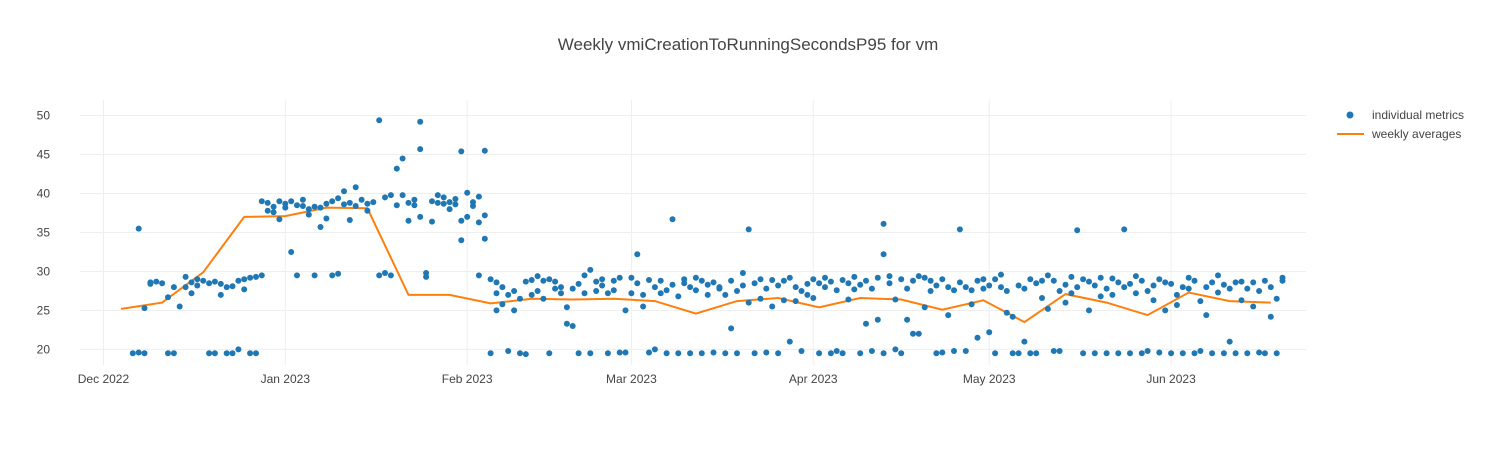  Describe the element at coordinates (631, 379) in the screenshot. I see `x-tick-label: Mar 2023` at that location.